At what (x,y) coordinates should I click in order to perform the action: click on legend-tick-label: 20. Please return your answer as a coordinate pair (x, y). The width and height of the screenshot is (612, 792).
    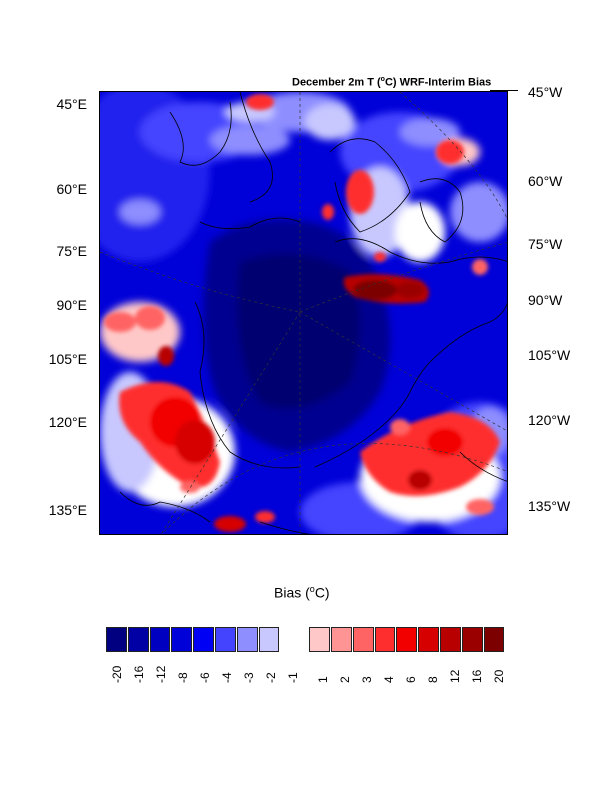
    Looking at the image, I should click on (499, 676).